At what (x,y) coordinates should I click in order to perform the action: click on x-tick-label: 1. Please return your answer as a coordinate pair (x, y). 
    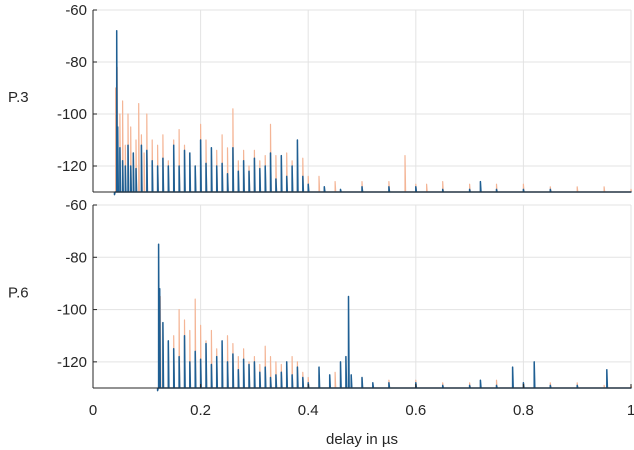
    Looking at the image, I should click on (630, 410).